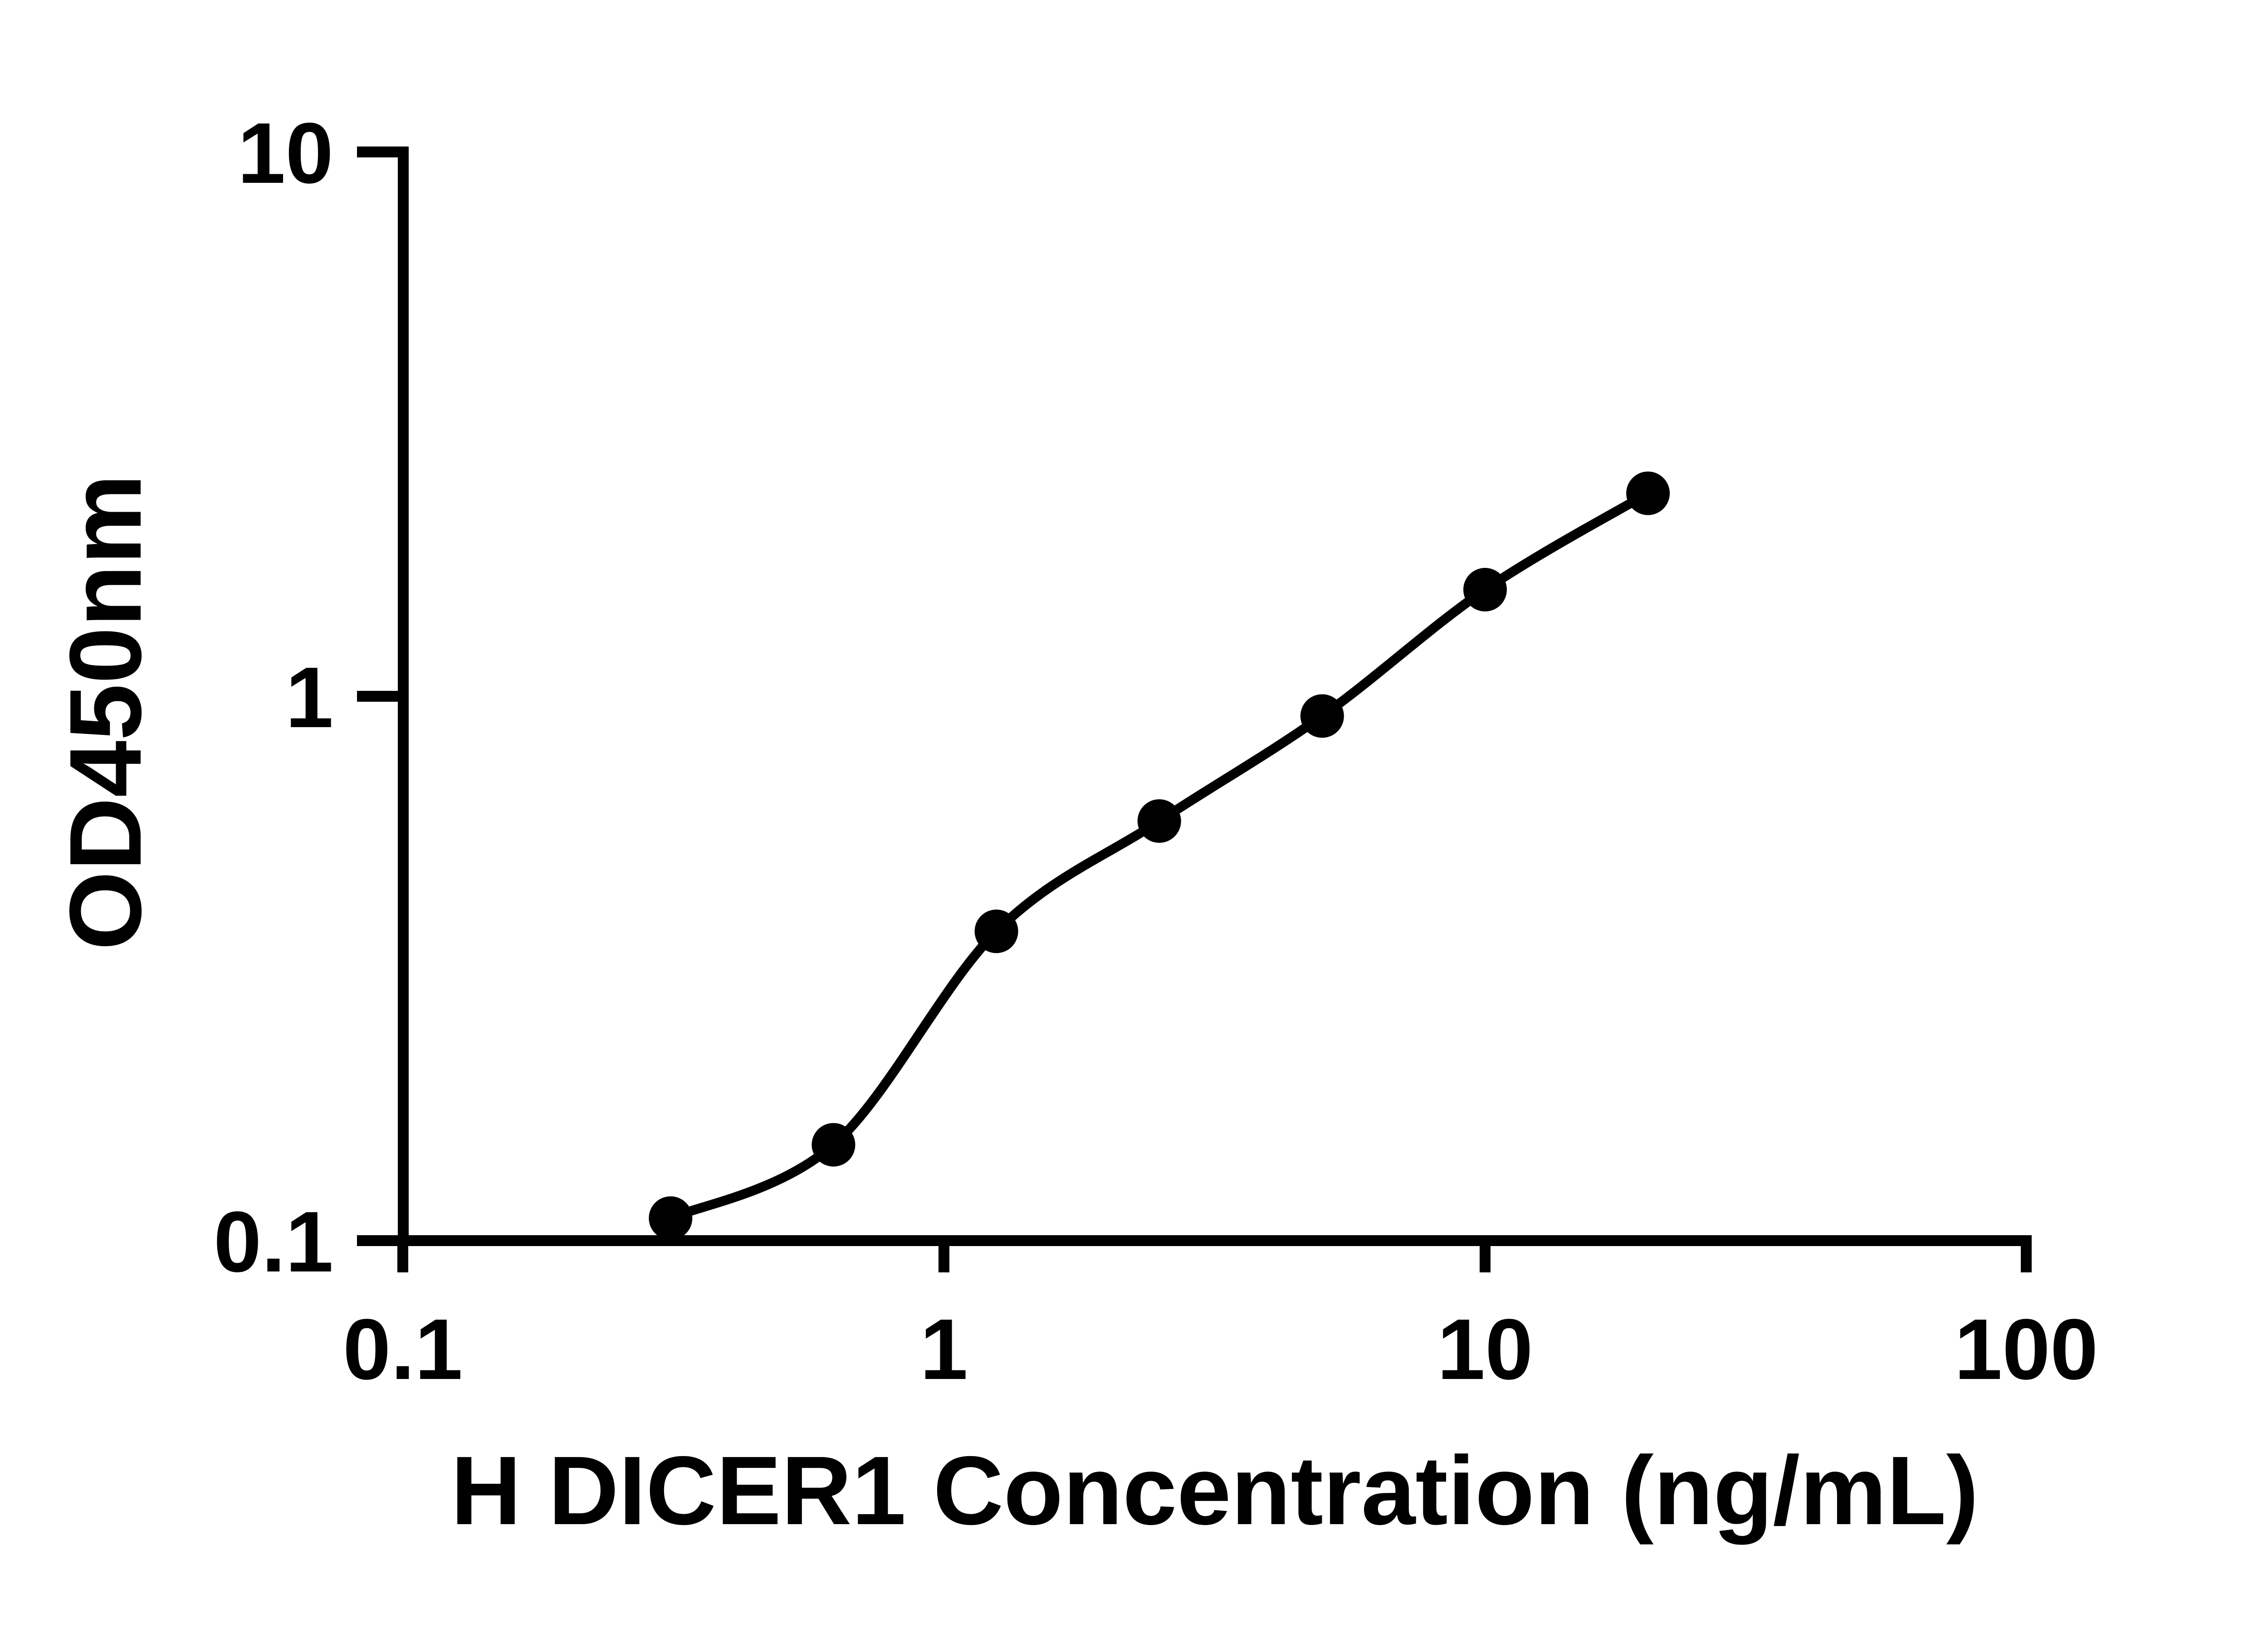  What do you see at coordinates (105, 712) in the screenshot?
I see `y-axis-title: OD450nm` at bounding box center [105, 712].